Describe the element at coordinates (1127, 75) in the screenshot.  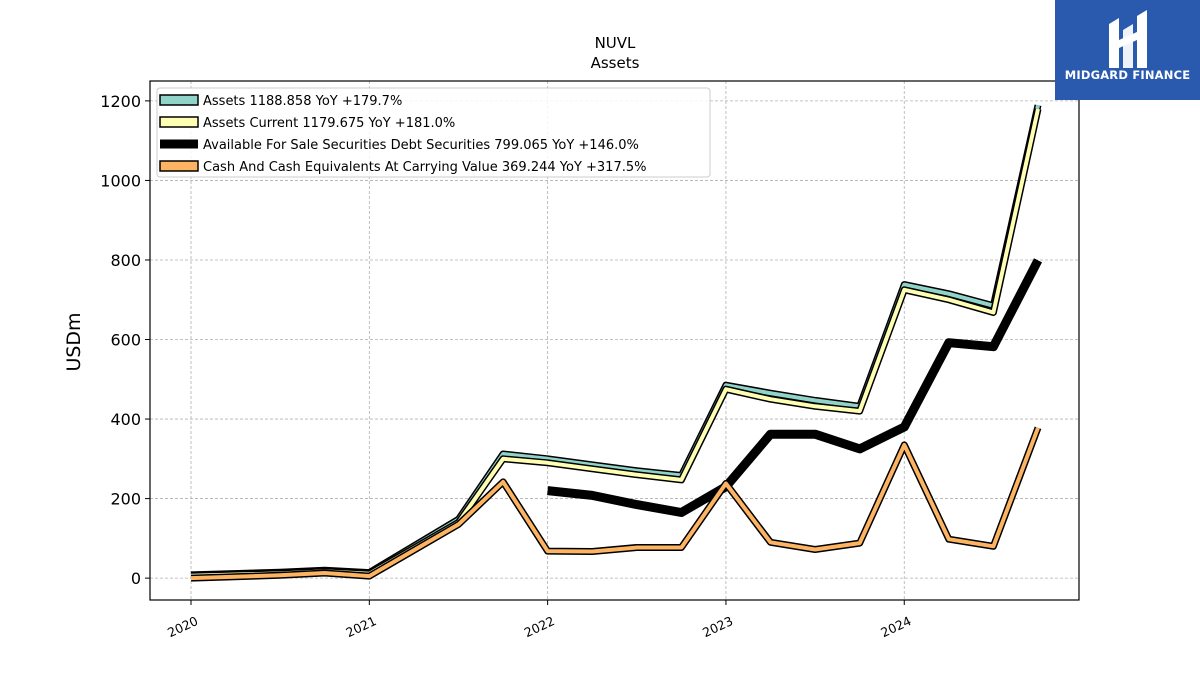
I see `logo-text: MIDGARD FINANCE` at that location.